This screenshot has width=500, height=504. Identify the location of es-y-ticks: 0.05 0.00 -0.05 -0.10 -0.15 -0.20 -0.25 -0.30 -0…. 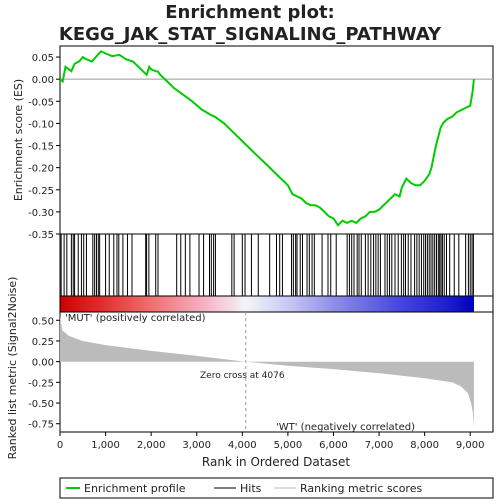
(44, 147).